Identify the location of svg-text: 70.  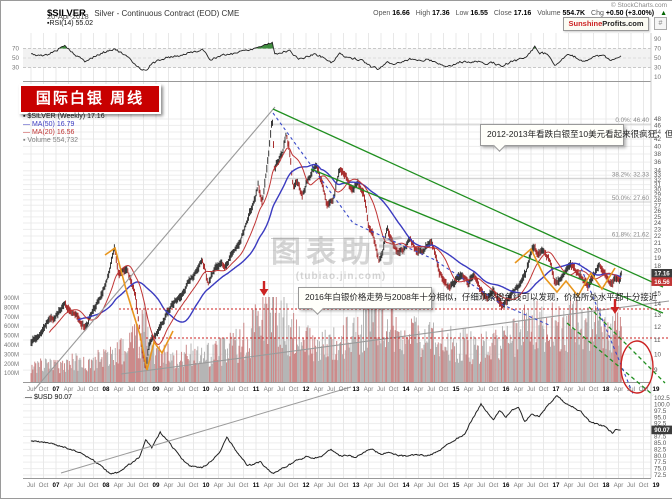
(16, 49).